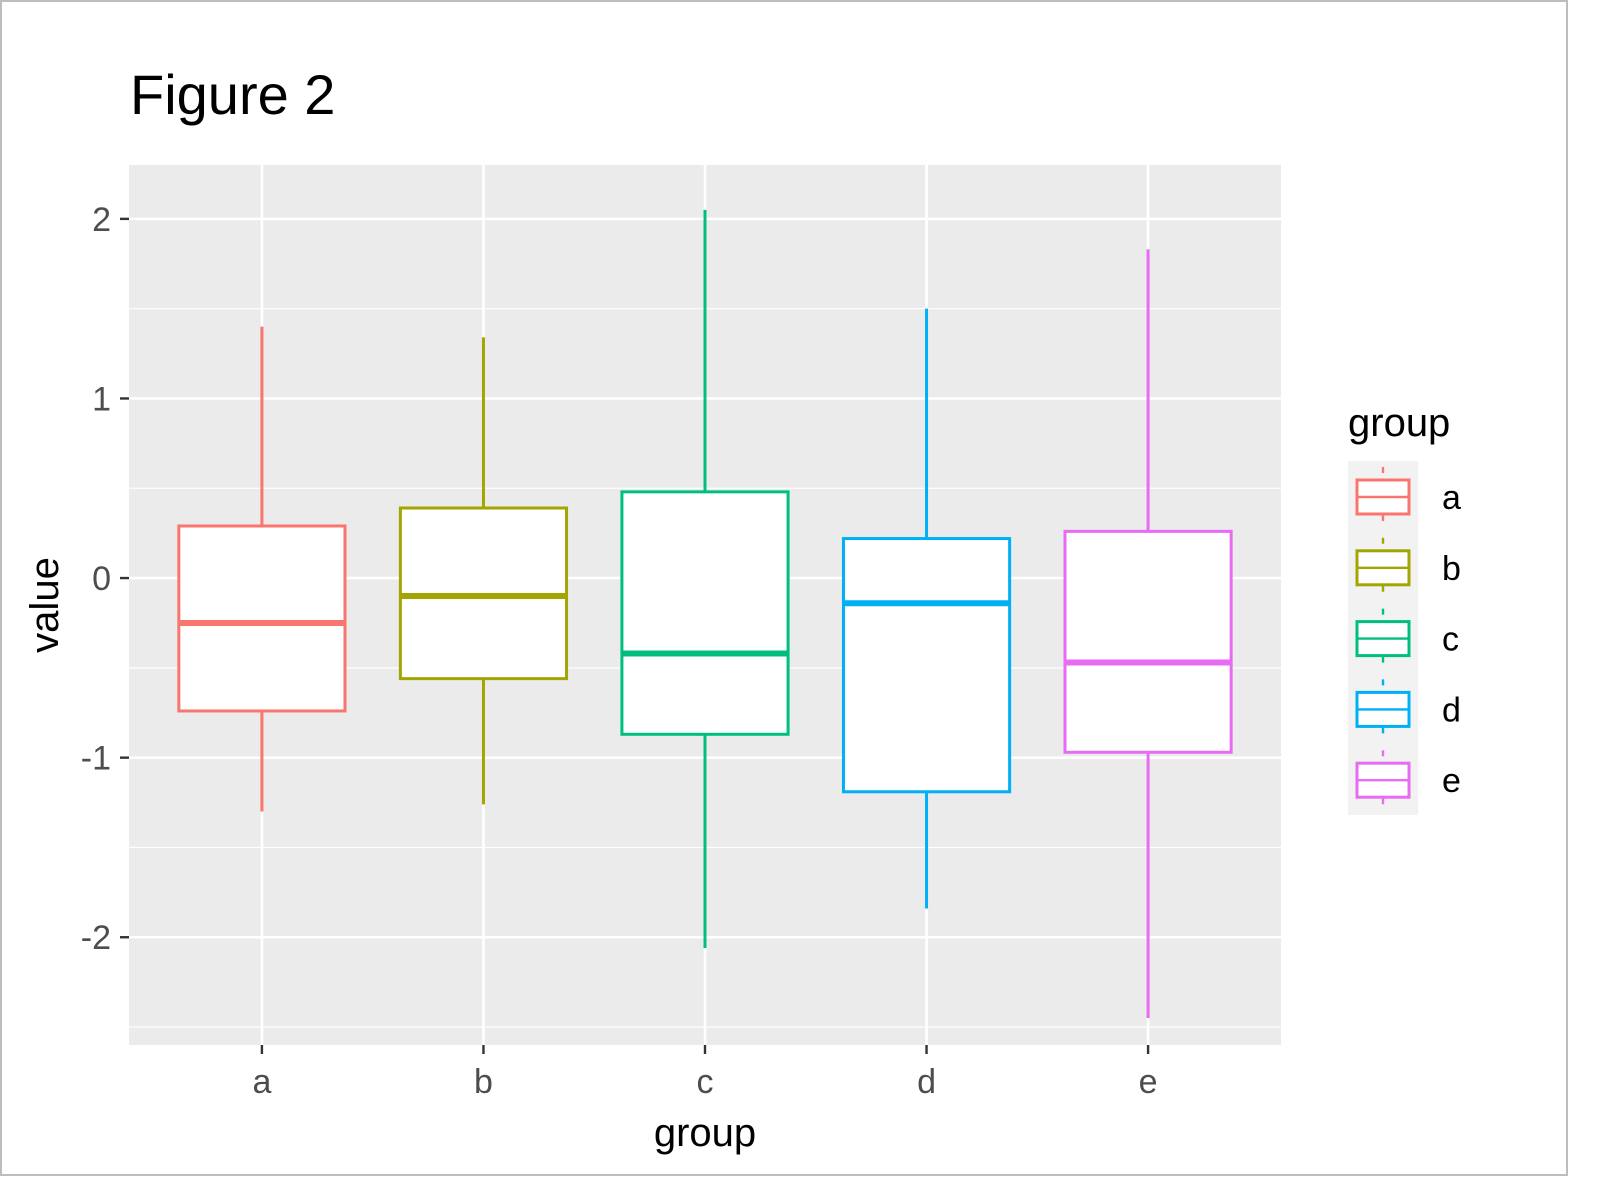 This screenshot has width=1600, height=1200. I want to click on box-e, so click(1148, 634).